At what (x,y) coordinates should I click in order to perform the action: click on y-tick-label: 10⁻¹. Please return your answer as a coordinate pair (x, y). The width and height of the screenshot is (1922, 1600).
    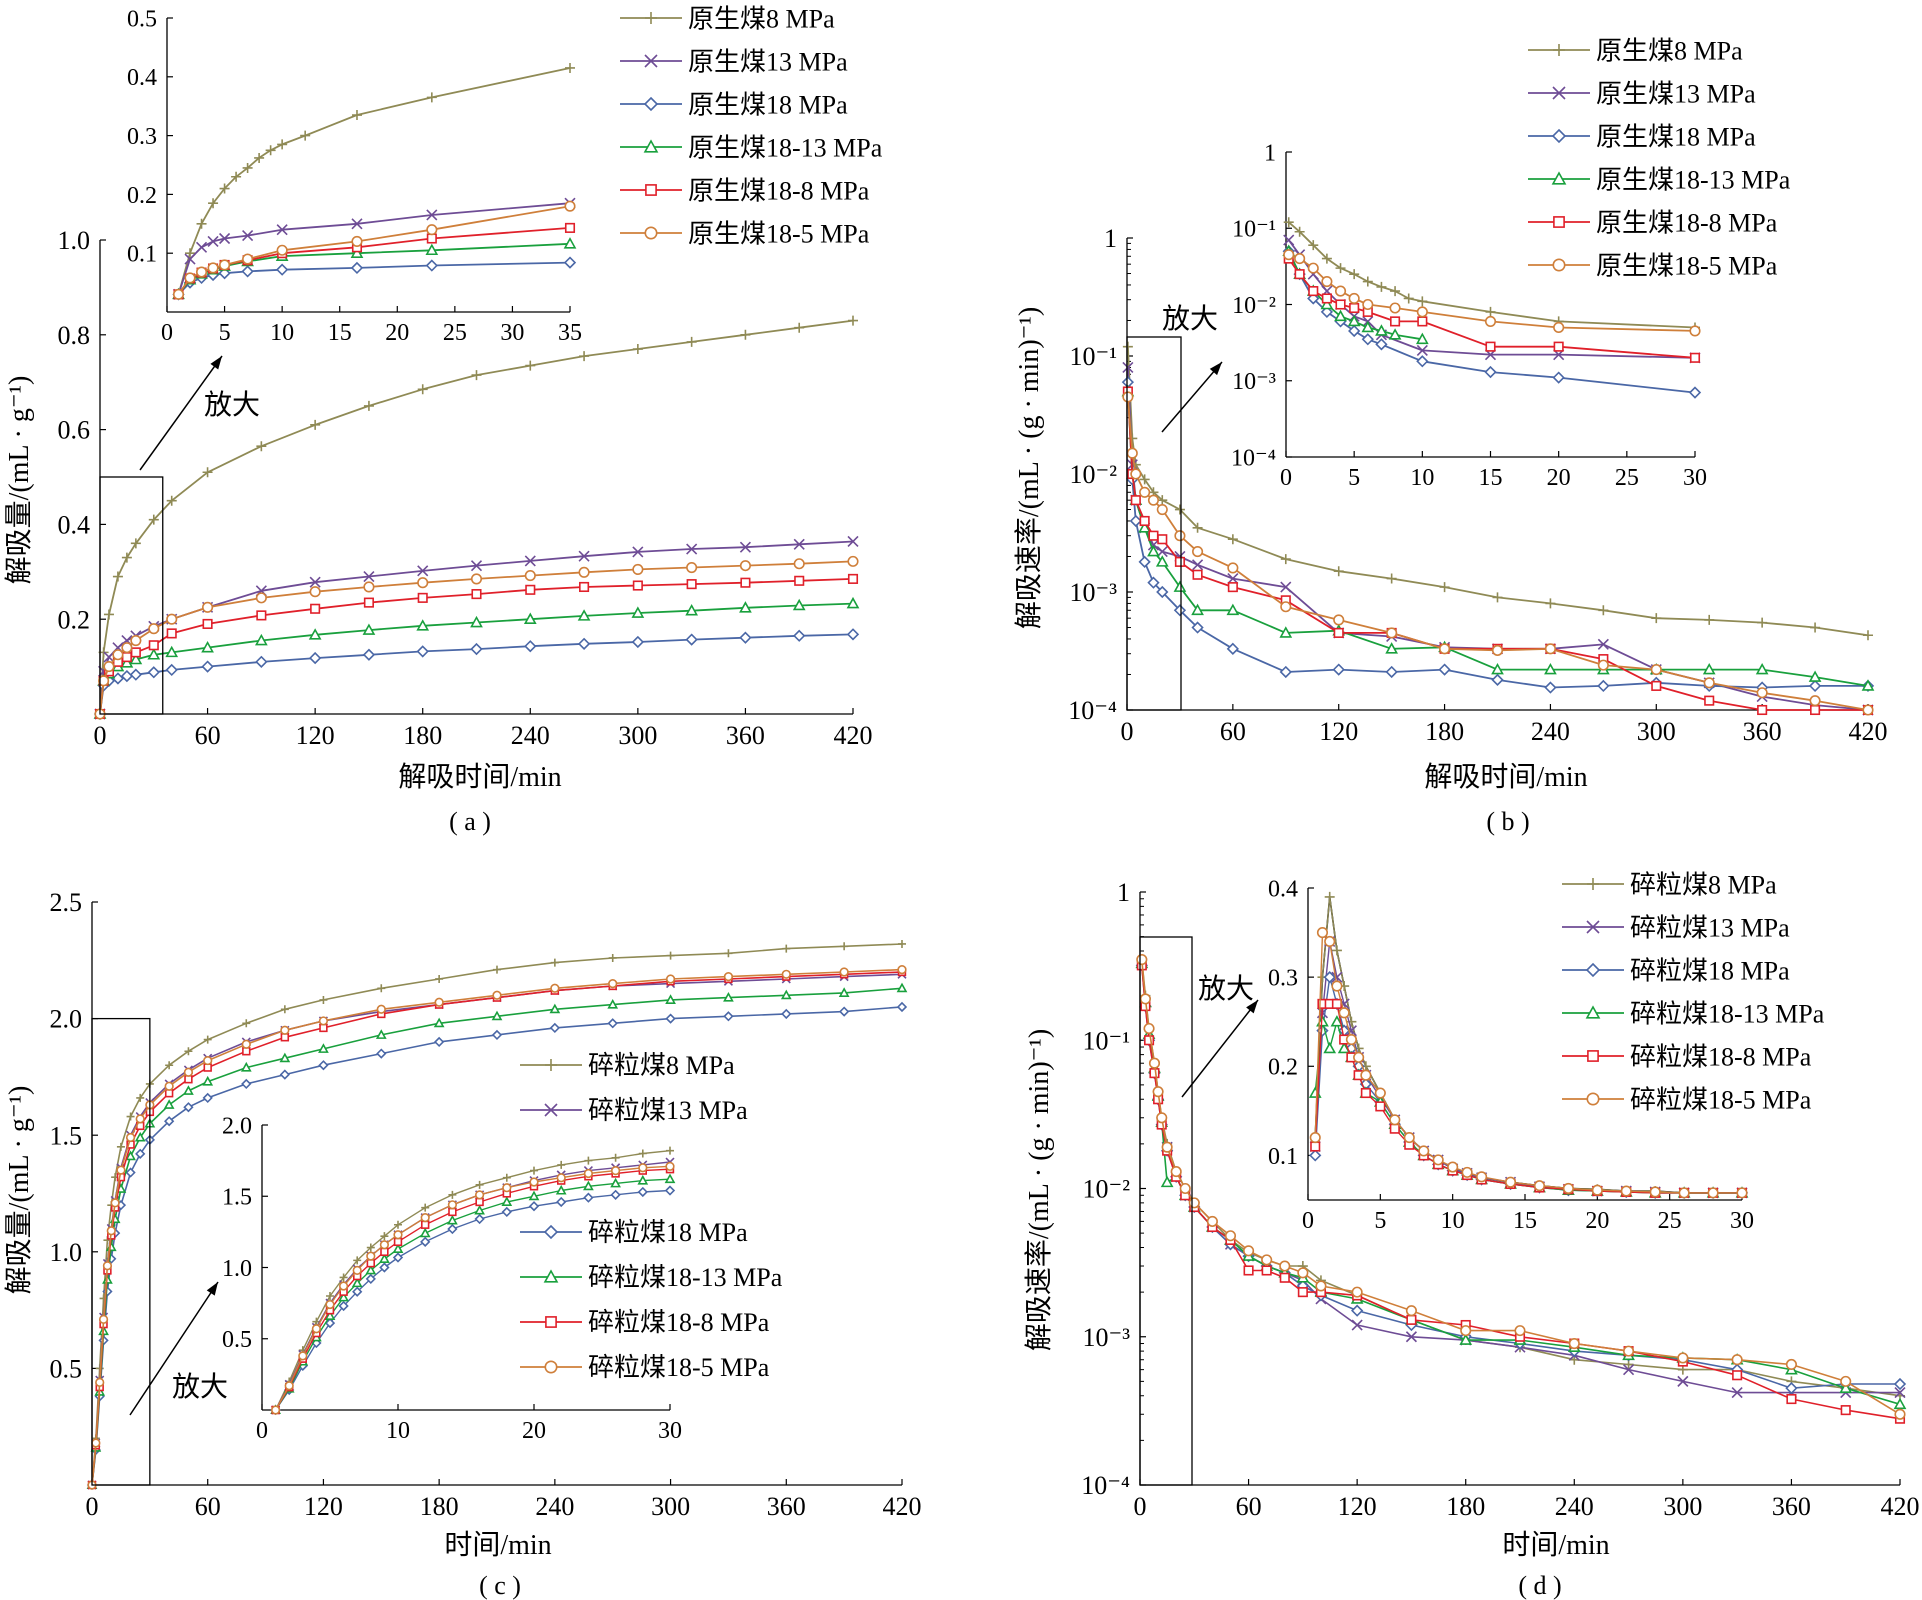
    Looking at the image, I should click on (1093, 356).